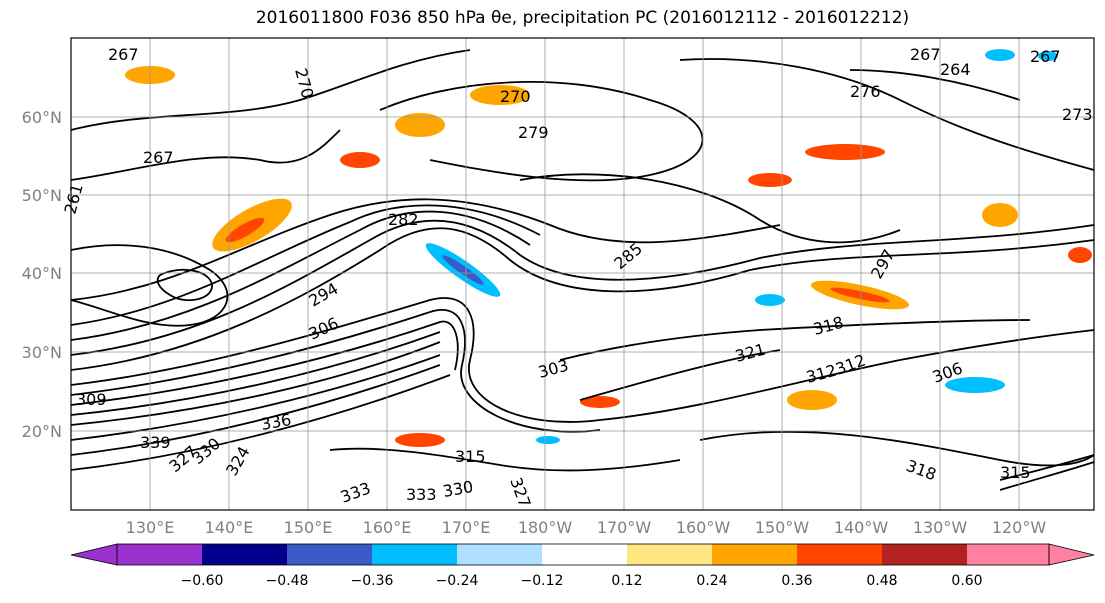 The width and height of the screenshot is (1105, 603). What do you see at coordinates (533, 132) in the screenshot?
I see `contour-label: 279` at bounding box center [533, 132].